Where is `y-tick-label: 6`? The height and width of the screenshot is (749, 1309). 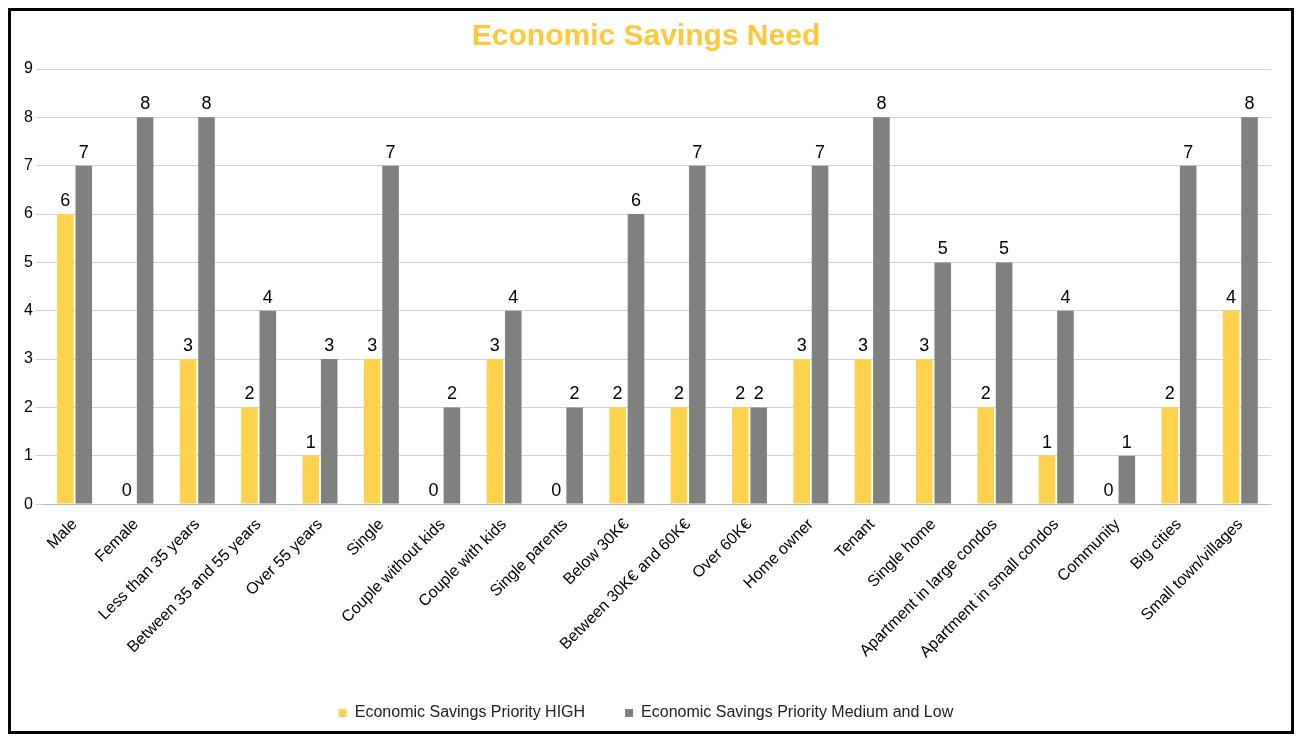
y-tick-label: 6 is located at coordinates (28, 213).